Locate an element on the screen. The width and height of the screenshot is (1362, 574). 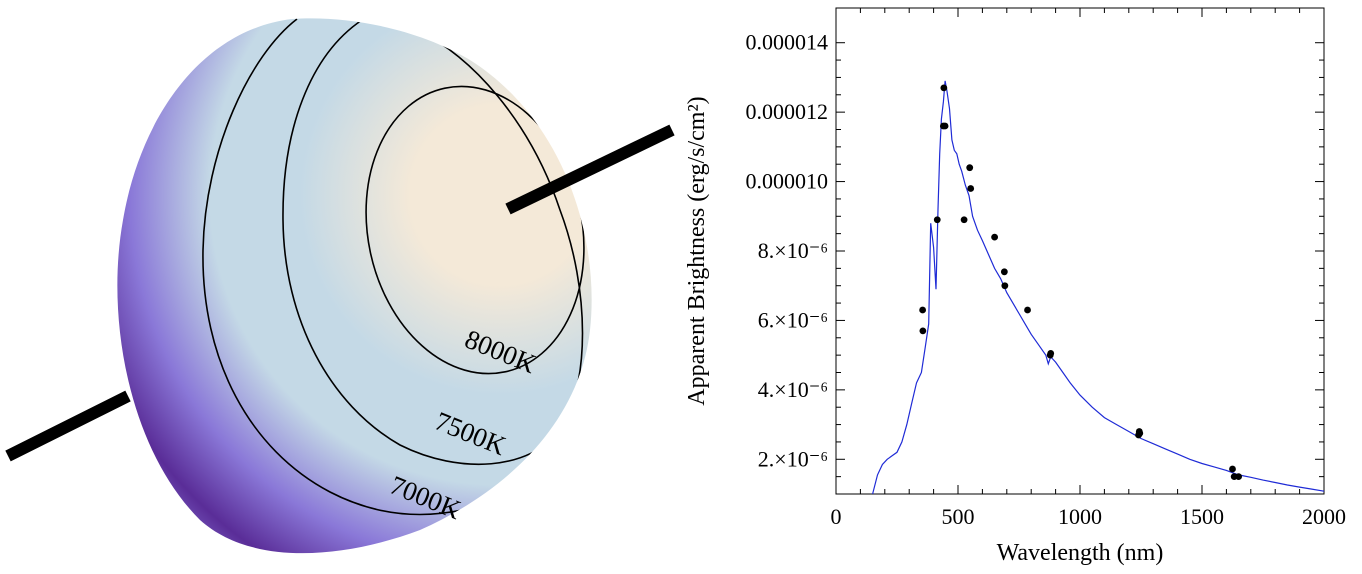
y-tick-label: 8.×10⁻⁶ is located at coordinates (793, 250).